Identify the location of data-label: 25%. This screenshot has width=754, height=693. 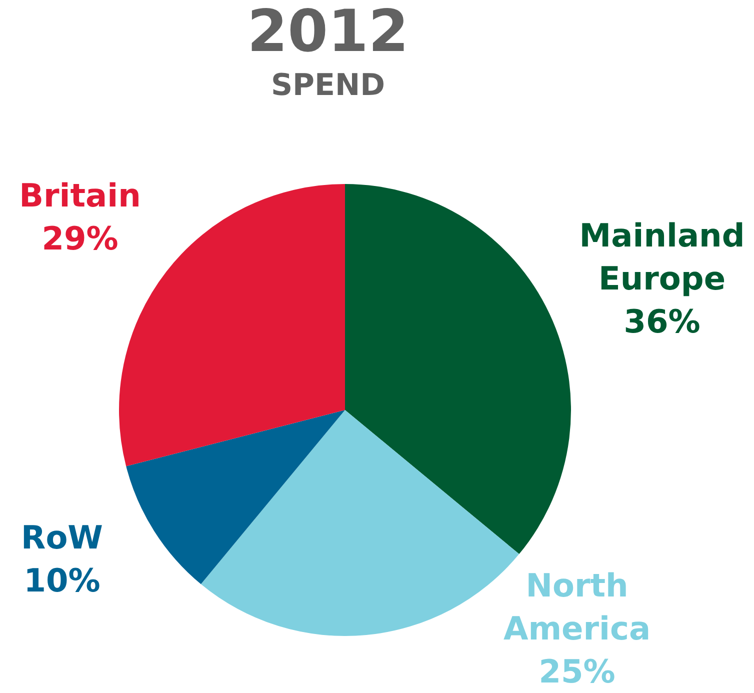
(577, 671).